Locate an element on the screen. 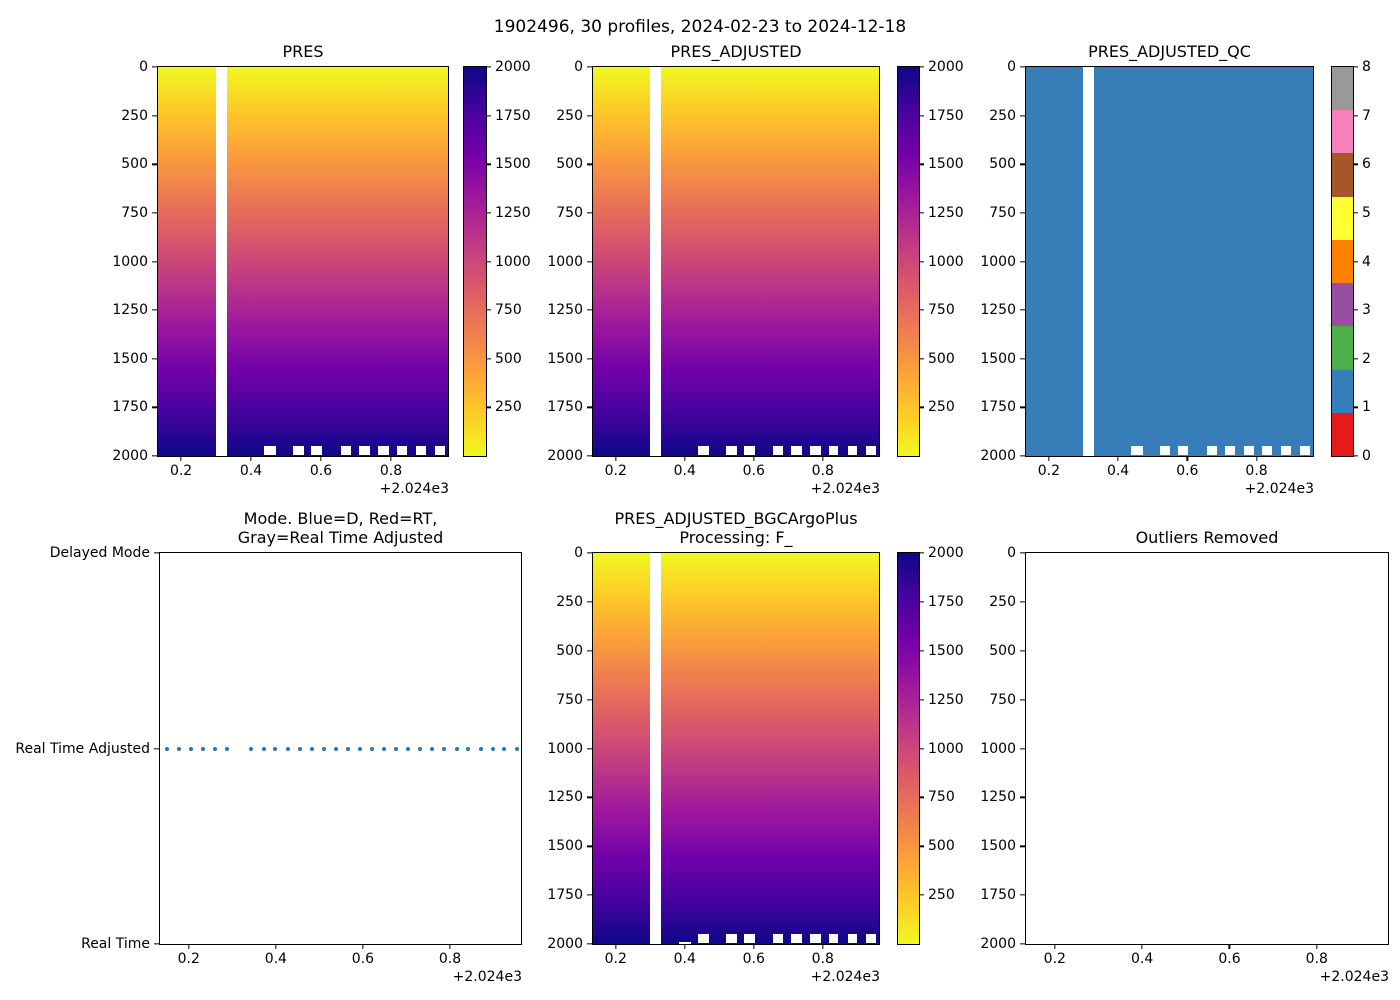 The height and width of the screenshot is (1000, 1400). y-tick-label: 2000 is located at coordinates (565, 456).